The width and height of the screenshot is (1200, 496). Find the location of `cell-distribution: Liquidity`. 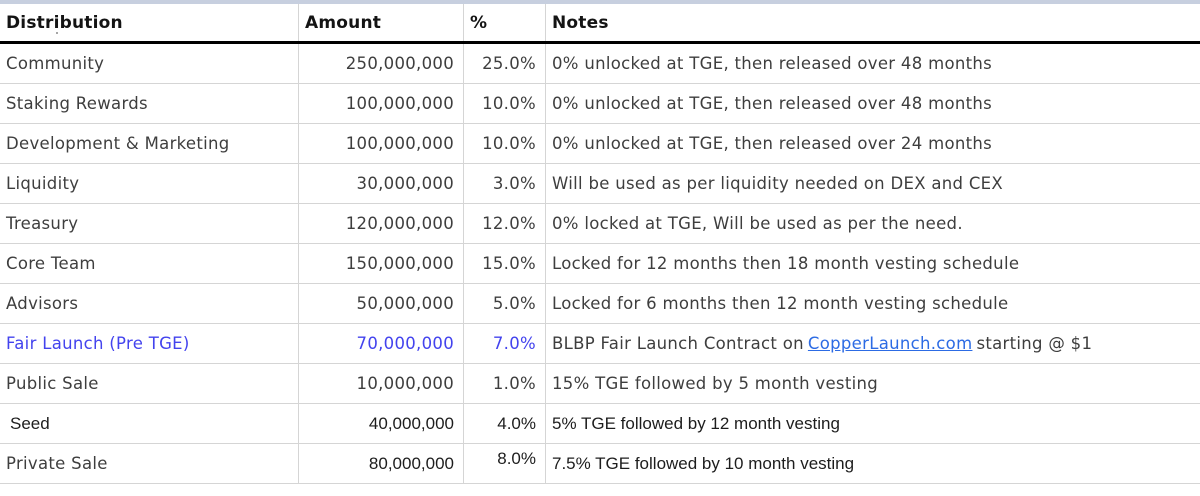

cell-distribution: Liquidity is located at coordinates (149, 183).